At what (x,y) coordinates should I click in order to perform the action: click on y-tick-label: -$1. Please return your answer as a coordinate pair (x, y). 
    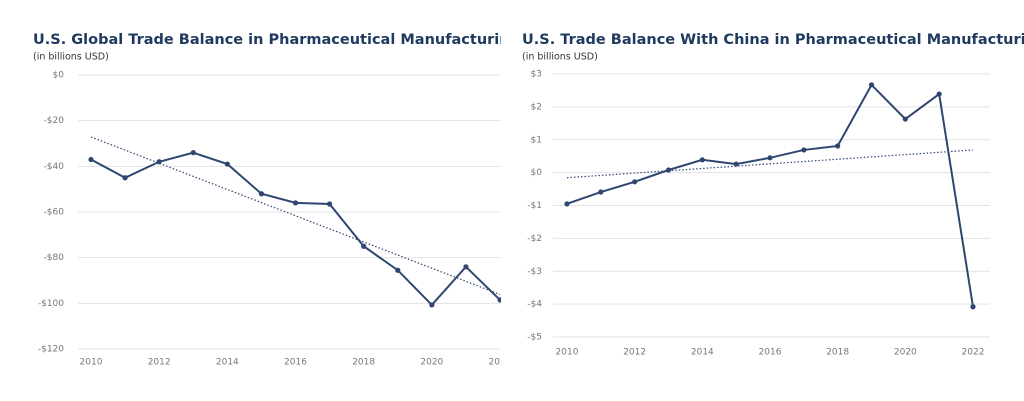
    Looking at the image, I should click on (534, 206).